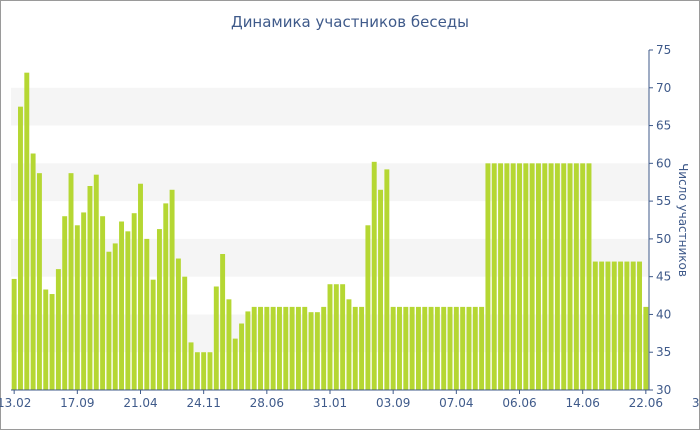 The image size is (700, 430). I want to click on x-tick-label: 14.06, so click(582, 403).